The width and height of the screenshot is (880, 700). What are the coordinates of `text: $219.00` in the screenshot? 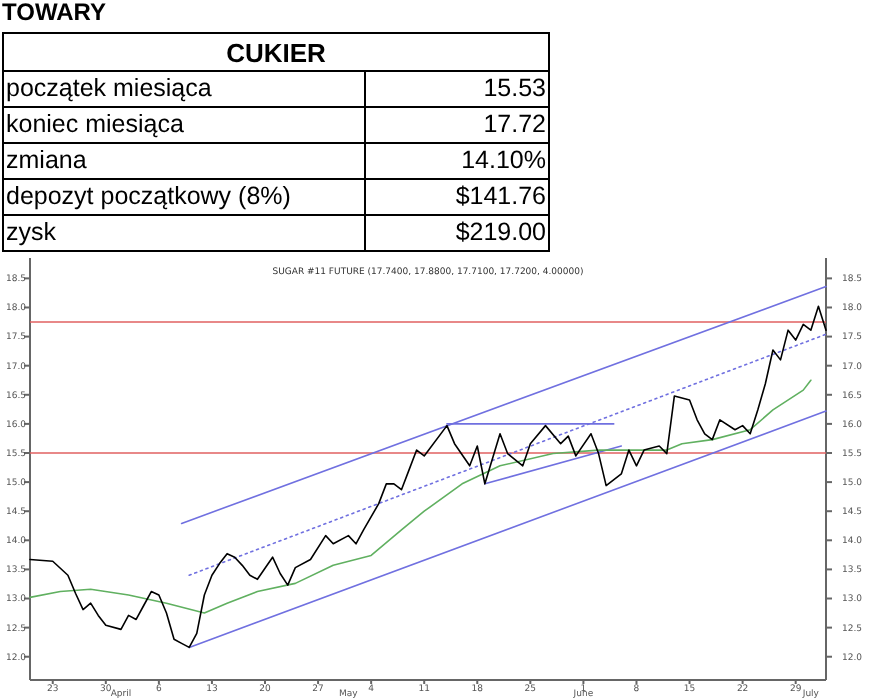 It's located at (500, 232).